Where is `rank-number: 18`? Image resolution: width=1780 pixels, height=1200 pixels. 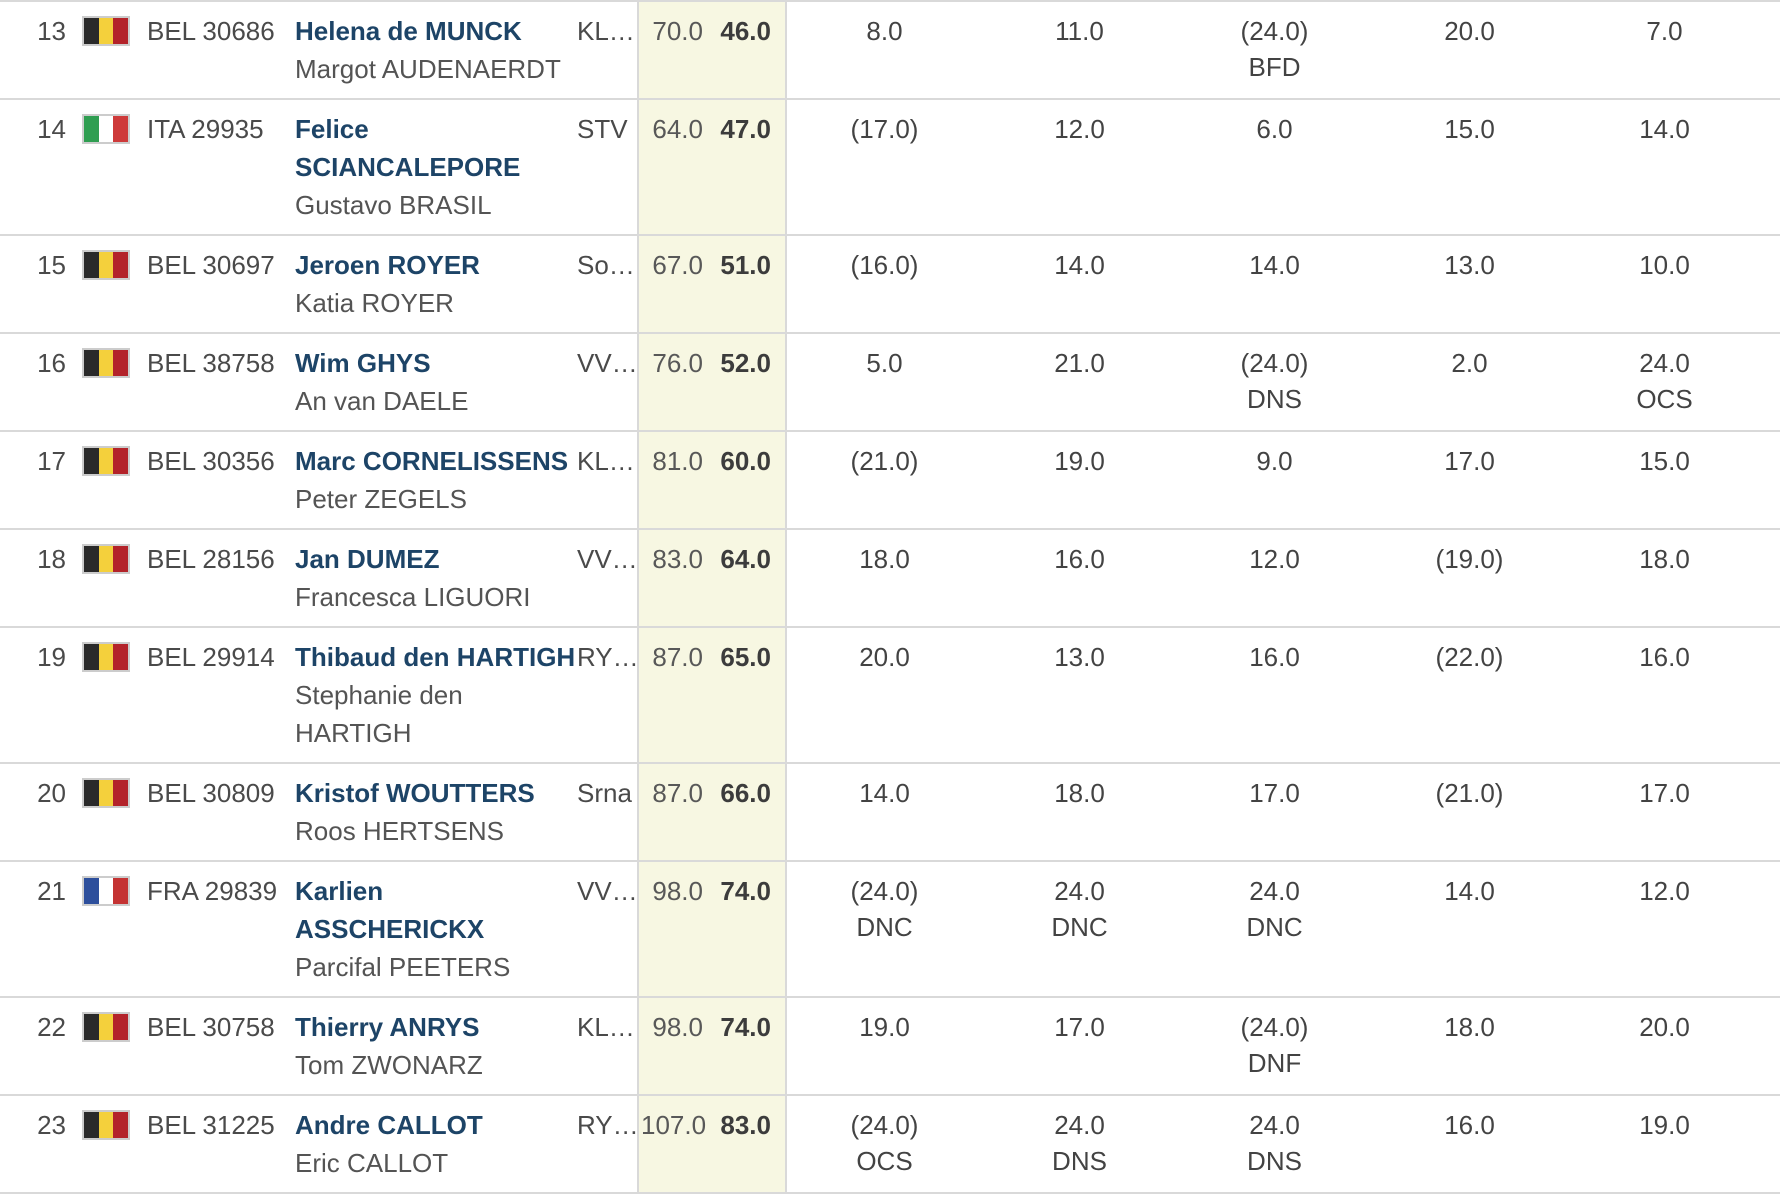 rank-number: 18 is located at coordinates (51, 559).